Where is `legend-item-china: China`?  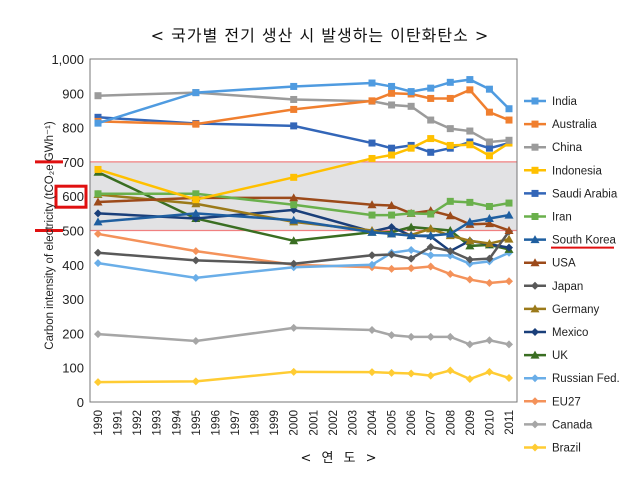 legend-item-china: China is located at coordinates (553, 148).